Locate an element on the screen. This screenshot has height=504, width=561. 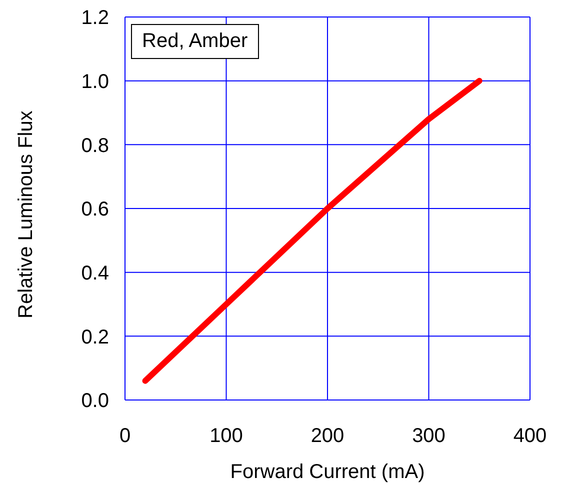
x-tick-label: 400 is located at coordinates (530, 436).